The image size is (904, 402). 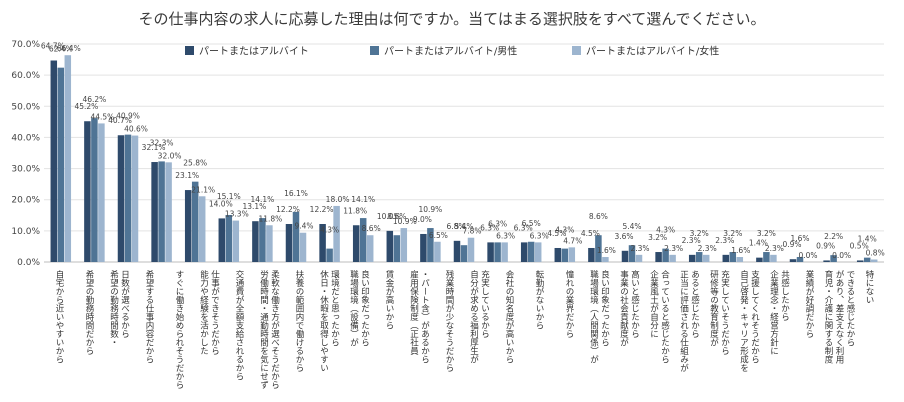 What do you see at coordinates (438, 235) in the screenshot?
I see `data-label: 6.5%` at bounding box center [438, 235].